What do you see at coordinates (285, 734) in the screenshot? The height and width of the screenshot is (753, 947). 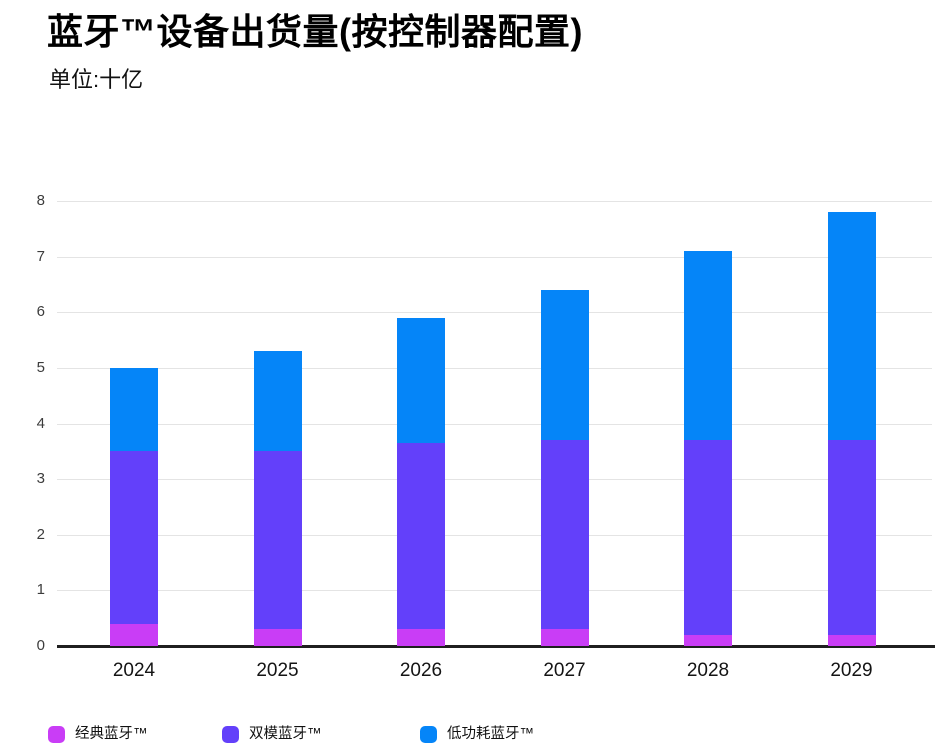 I see `legend-label: 双模蓝牙™` at bounding box center [285, 734].